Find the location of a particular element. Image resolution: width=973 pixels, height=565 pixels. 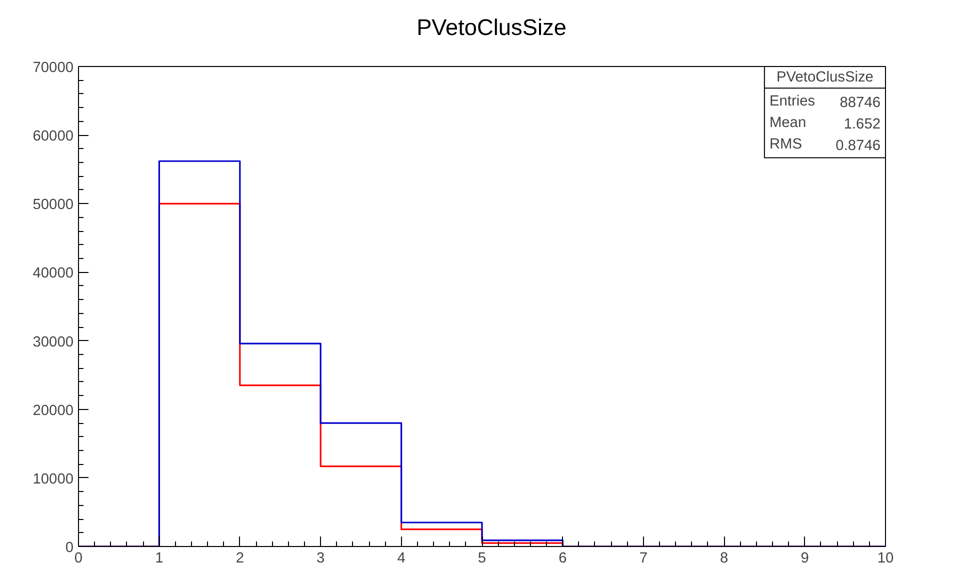

y-tick-label: 60000 is located at coordinates (53, 136).